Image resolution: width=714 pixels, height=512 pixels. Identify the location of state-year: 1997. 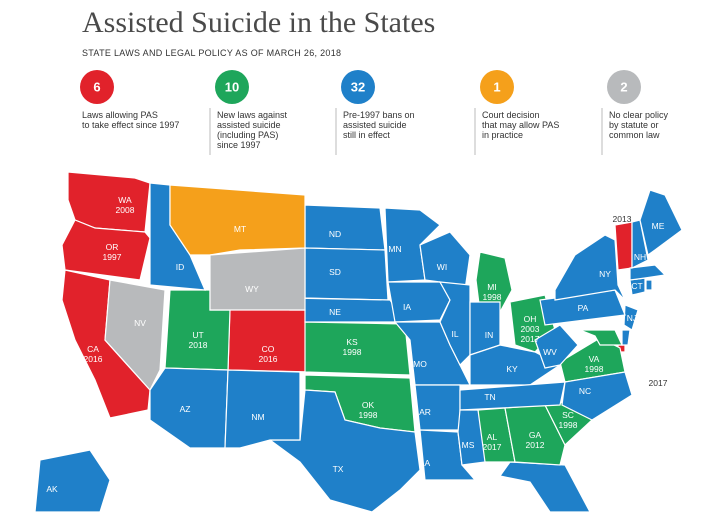
(112, 257).